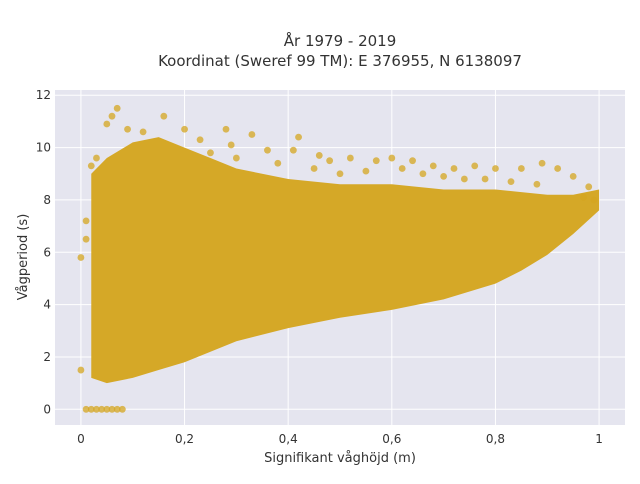 The height and width of the screenshot is (484, 640). I want to click on x-tick-label: 1, so click(599, 439).